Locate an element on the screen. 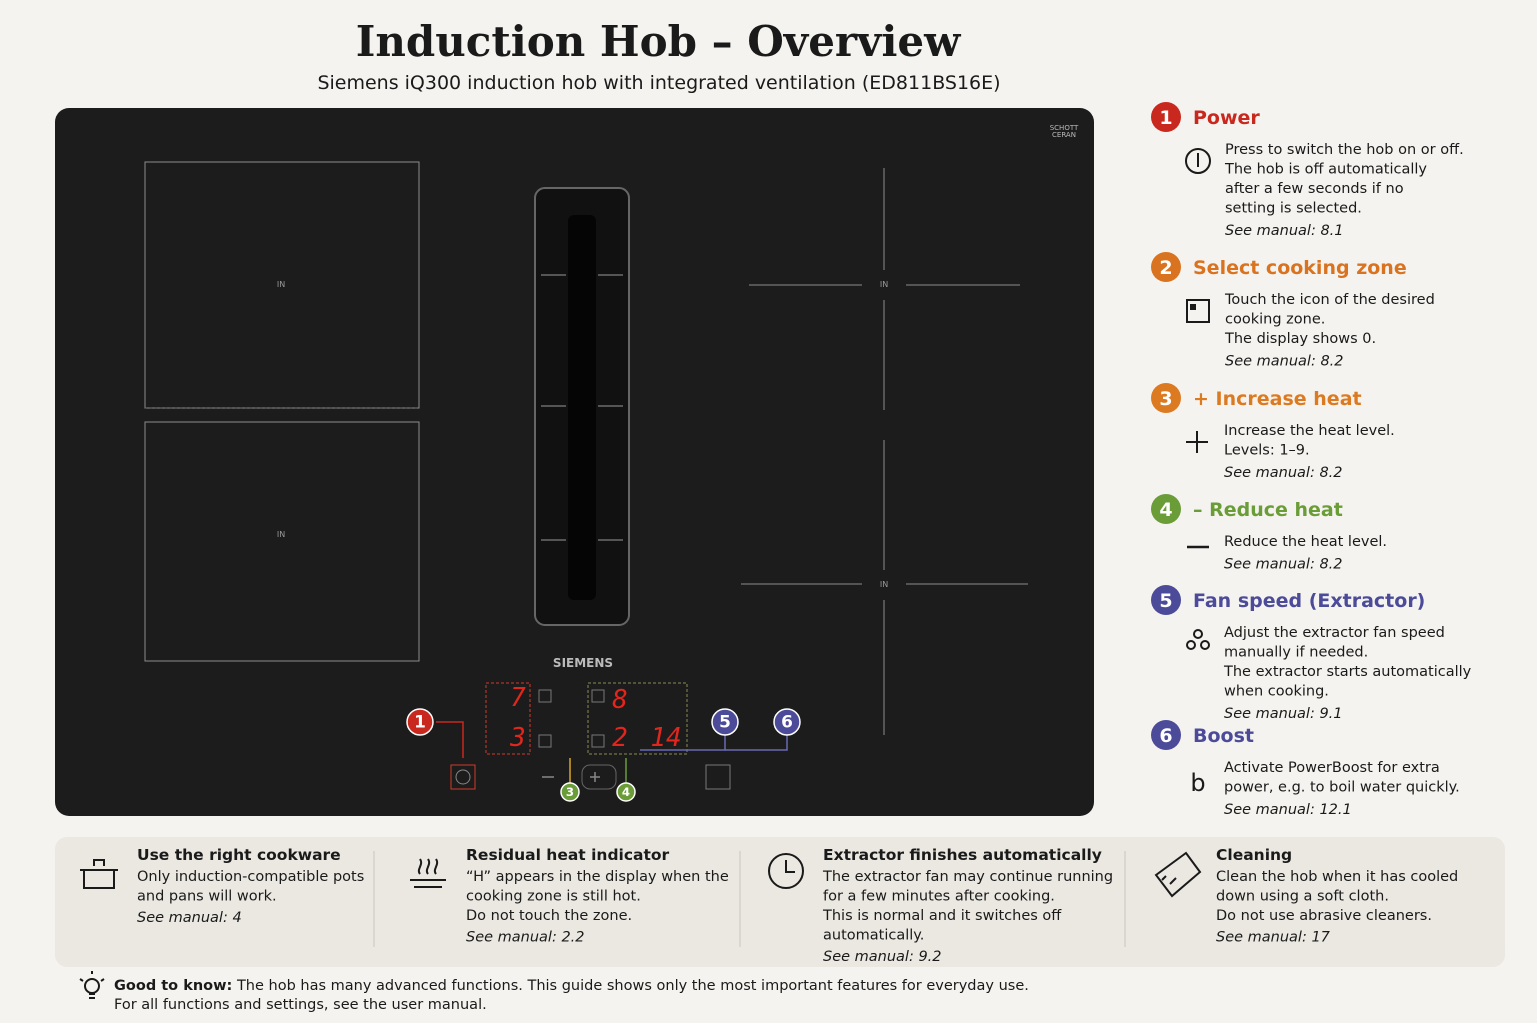 This screenshot has width=1537, height=1023. tip-manual: See manual: 4 is located at coordinates (189, 918).